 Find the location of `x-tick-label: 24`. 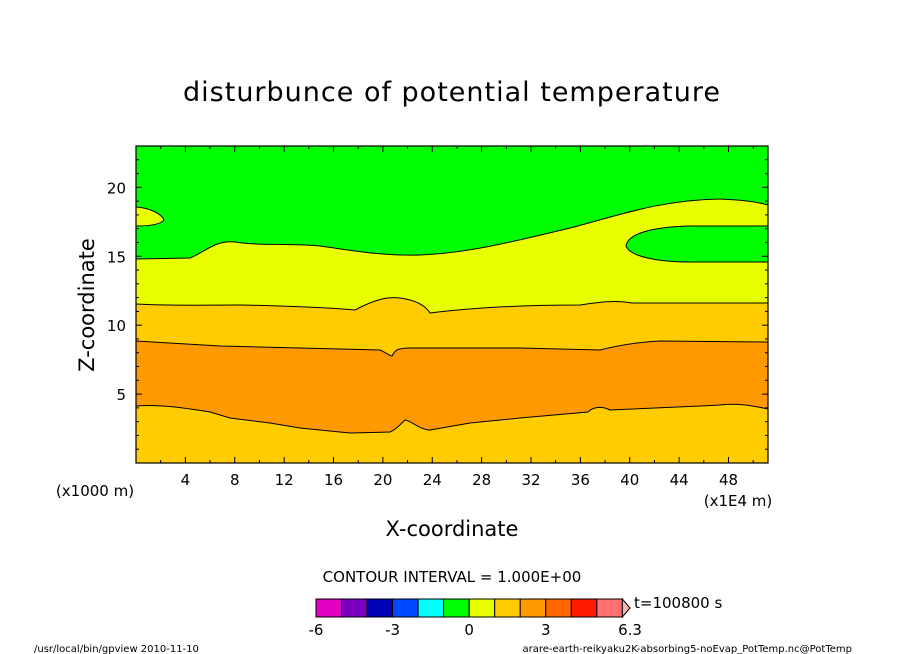

x-tick-label: 24 is located at coordinates (432, 480).